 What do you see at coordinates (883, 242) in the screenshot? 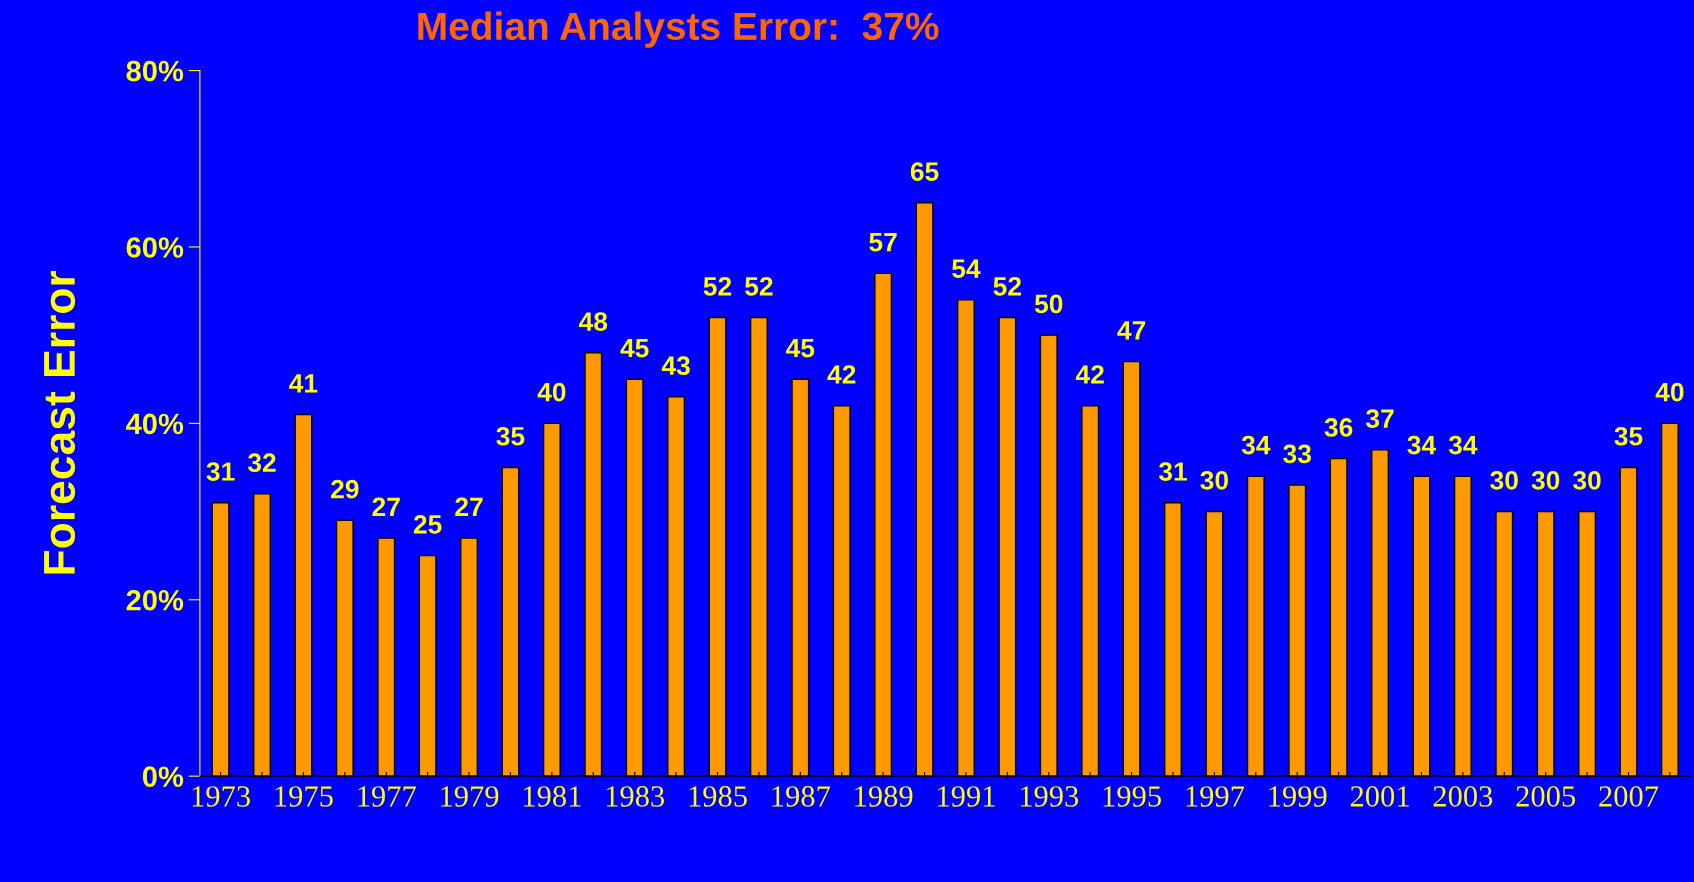
I see `data-label: 57` at bounding box center [883, 242].